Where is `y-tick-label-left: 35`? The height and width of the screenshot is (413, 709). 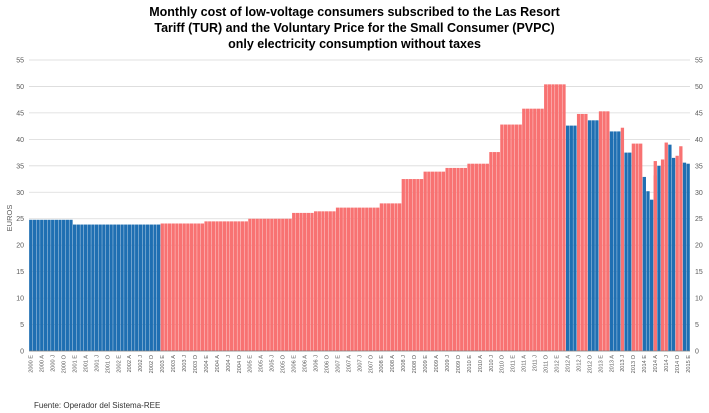 y-tick-label-left: 35 is located at coordinates (20, 166).